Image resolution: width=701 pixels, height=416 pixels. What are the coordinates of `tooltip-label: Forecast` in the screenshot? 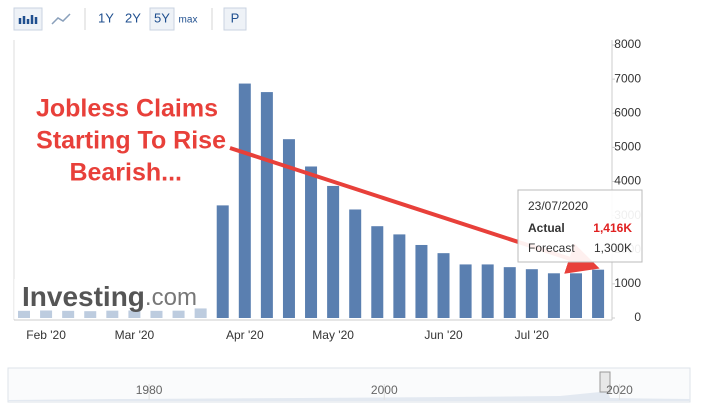 It's located at (551, 248).